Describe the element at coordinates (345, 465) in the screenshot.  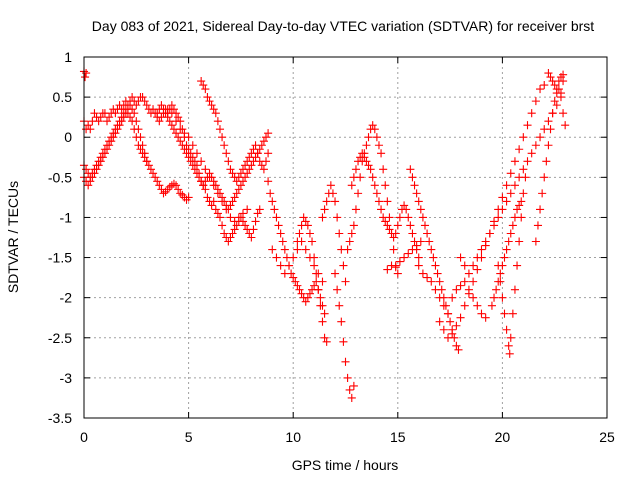
I see `x-axis-label: GPS time / hours` at that location.